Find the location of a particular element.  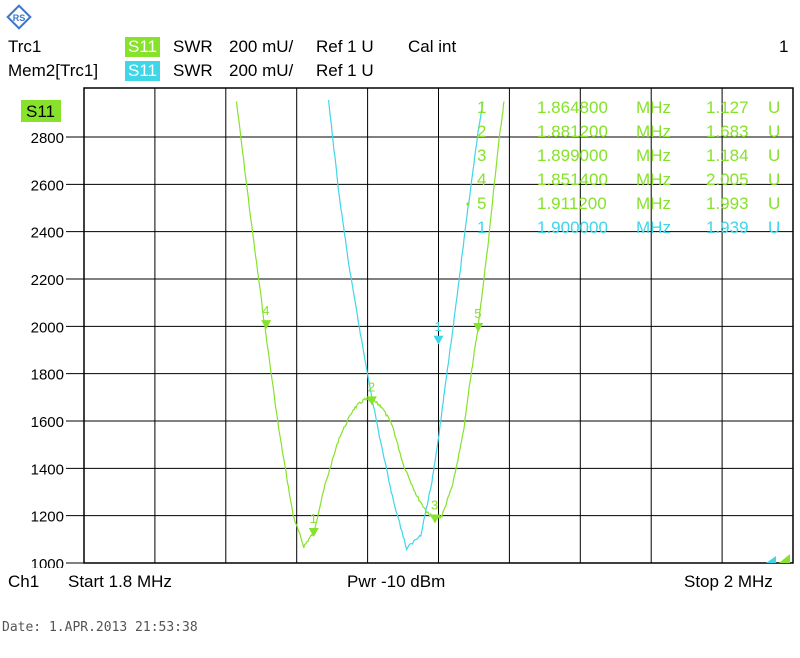

svg-text: RS is located at coordinates (19, 18).